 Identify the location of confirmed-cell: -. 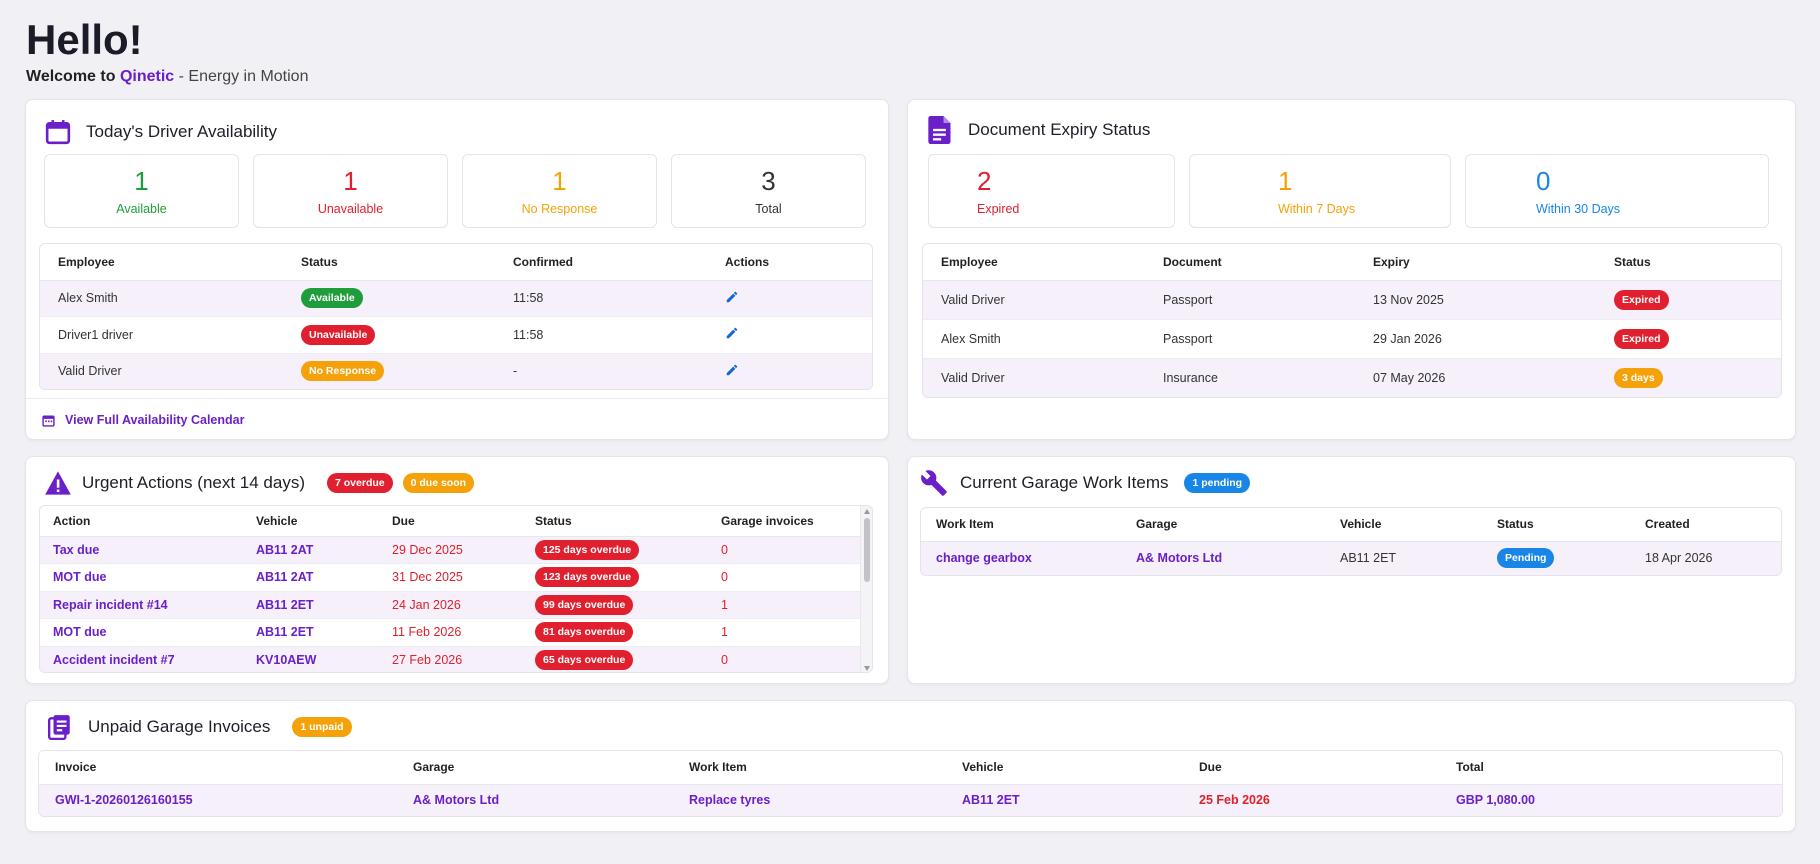
(601, 371).